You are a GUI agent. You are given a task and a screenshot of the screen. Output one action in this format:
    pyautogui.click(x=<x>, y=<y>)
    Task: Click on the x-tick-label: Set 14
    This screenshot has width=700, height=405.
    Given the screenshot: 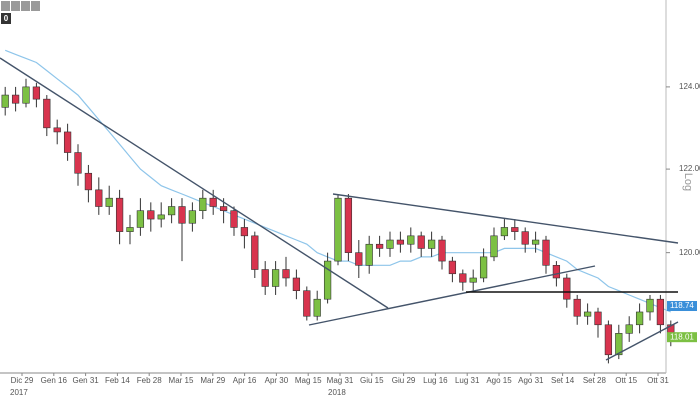 What is the action you would take?
    pyautogui.click(x=563, y=380)
    